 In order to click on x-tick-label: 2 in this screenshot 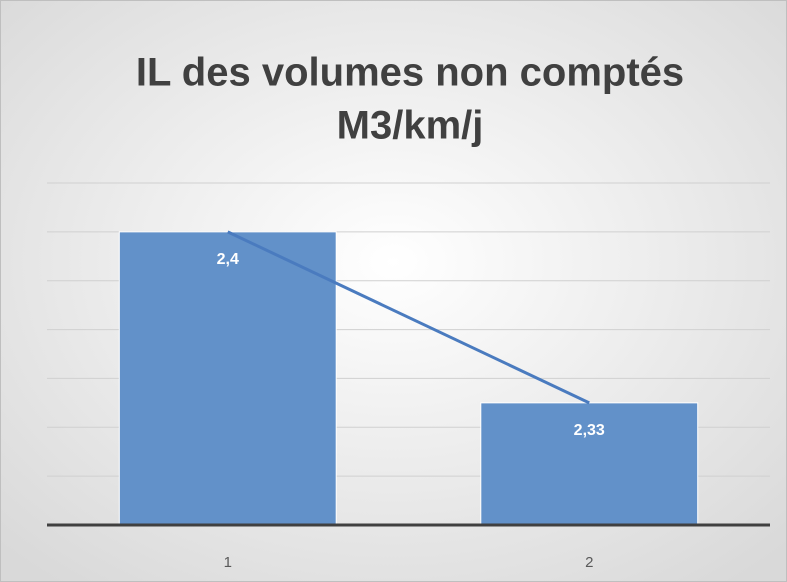, I will do `click(589, 562)`.